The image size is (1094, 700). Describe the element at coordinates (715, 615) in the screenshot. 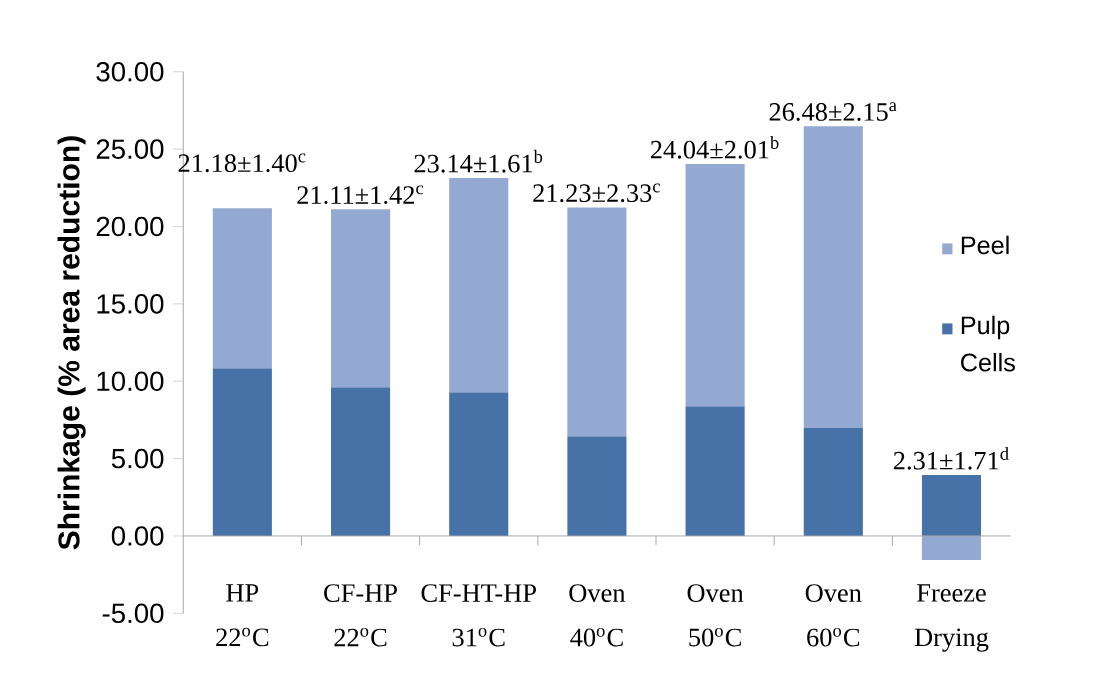

I see `x-tick-label: Oven 50$^{o}$C` at that location.